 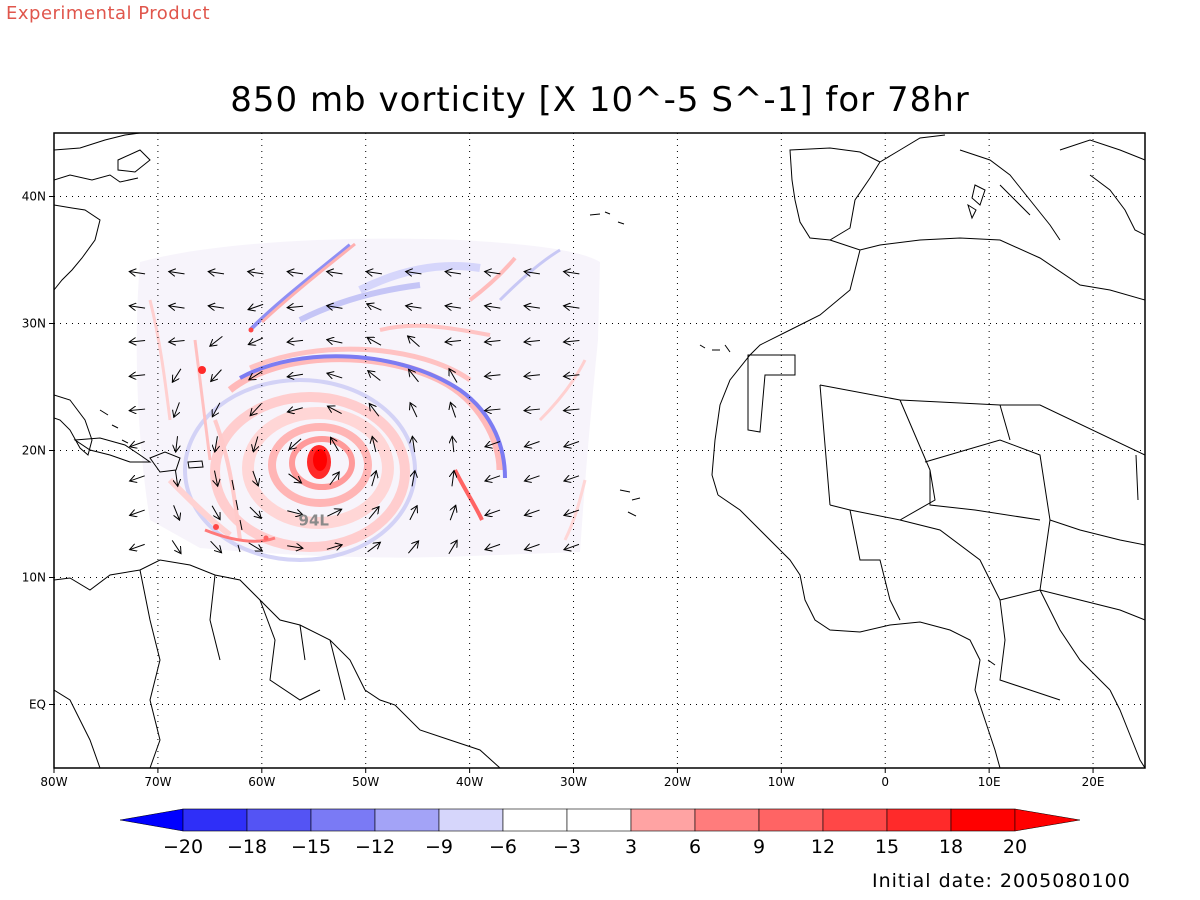 What do you see at coordinates (247, 847) in the screenshot?
I see `colorbar-label: −18` at bounding box center [247, 847].